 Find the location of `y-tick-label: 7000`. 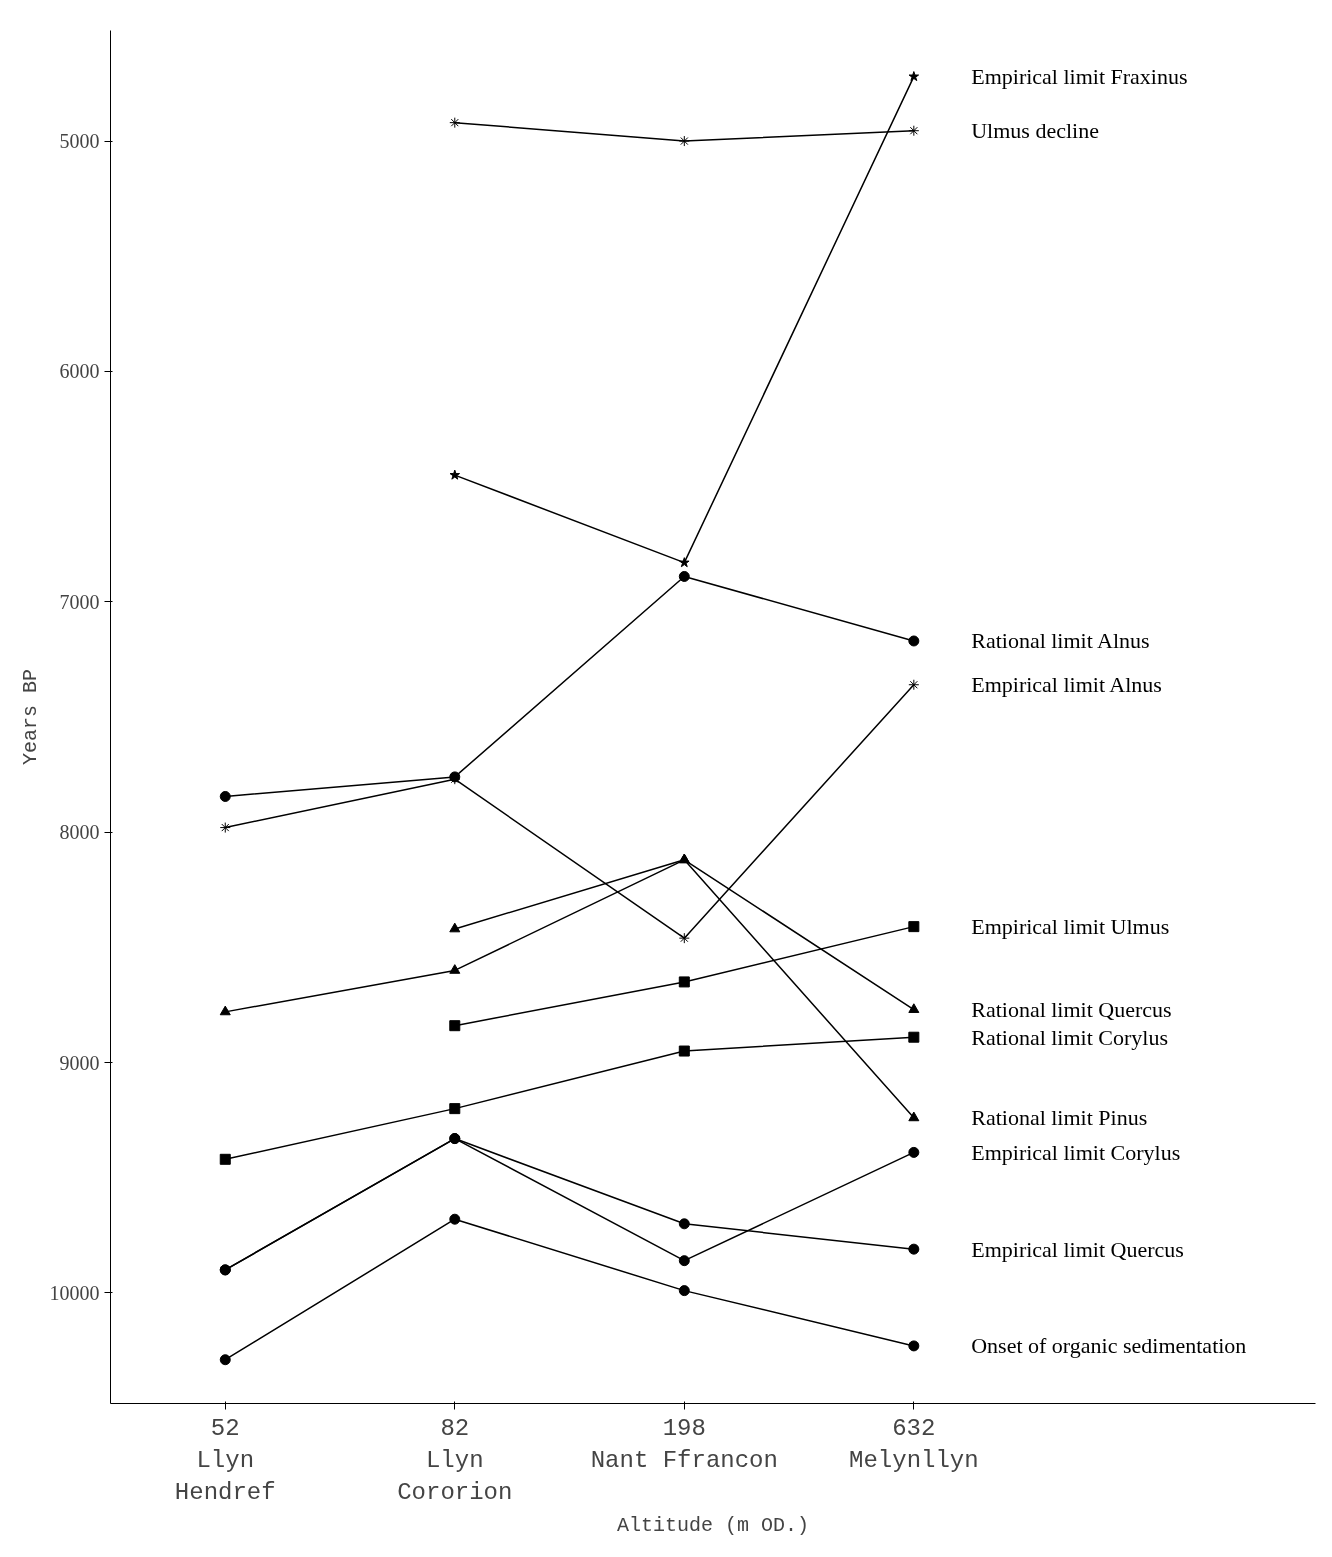

y-tick-label: 7000 is located at coordinates (79, 601).